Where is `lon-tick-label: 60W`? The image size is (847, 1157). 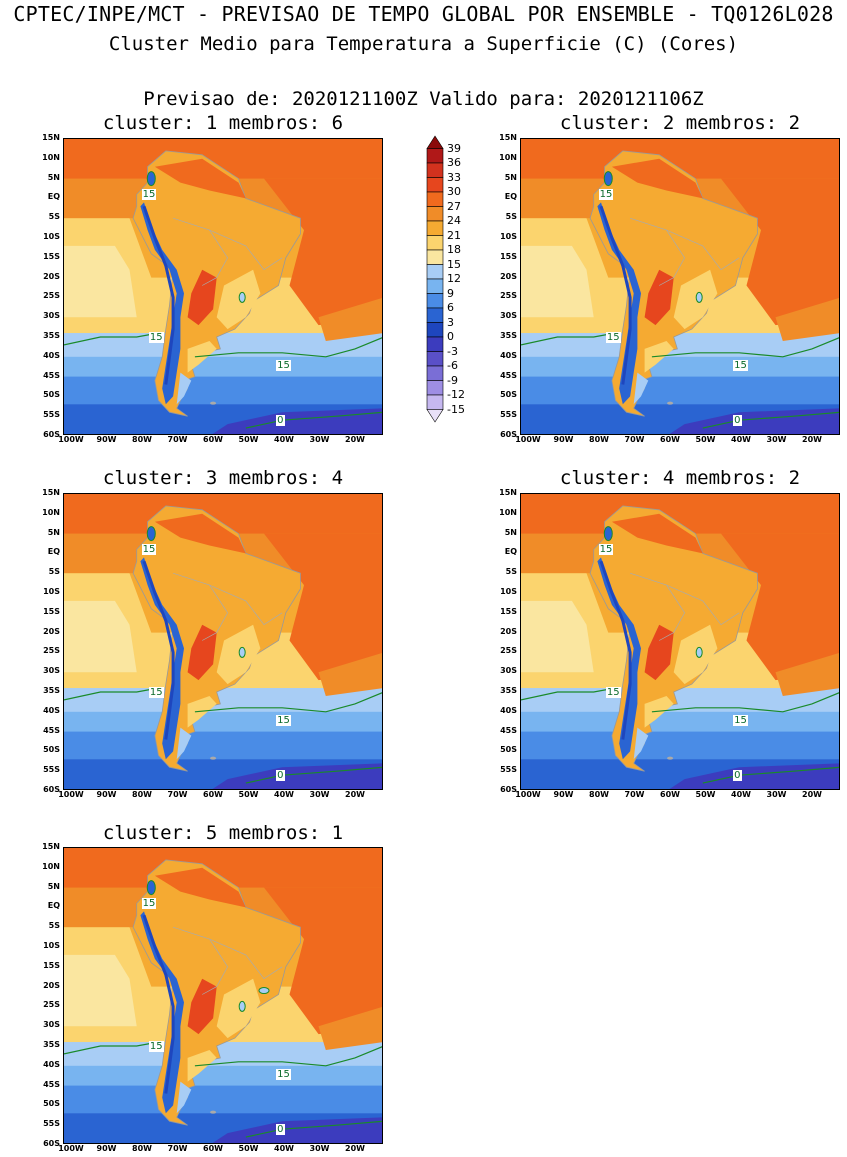
lon-tick-label: 60W is located at coordinates (670, 794).